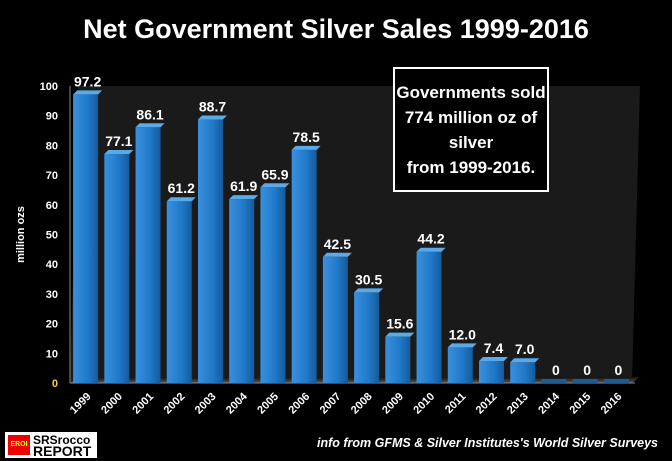  What do you see at coordinates (525, 349) in the screenshot?
I see `data-label: 7.0` at bounding box center [525, 349].